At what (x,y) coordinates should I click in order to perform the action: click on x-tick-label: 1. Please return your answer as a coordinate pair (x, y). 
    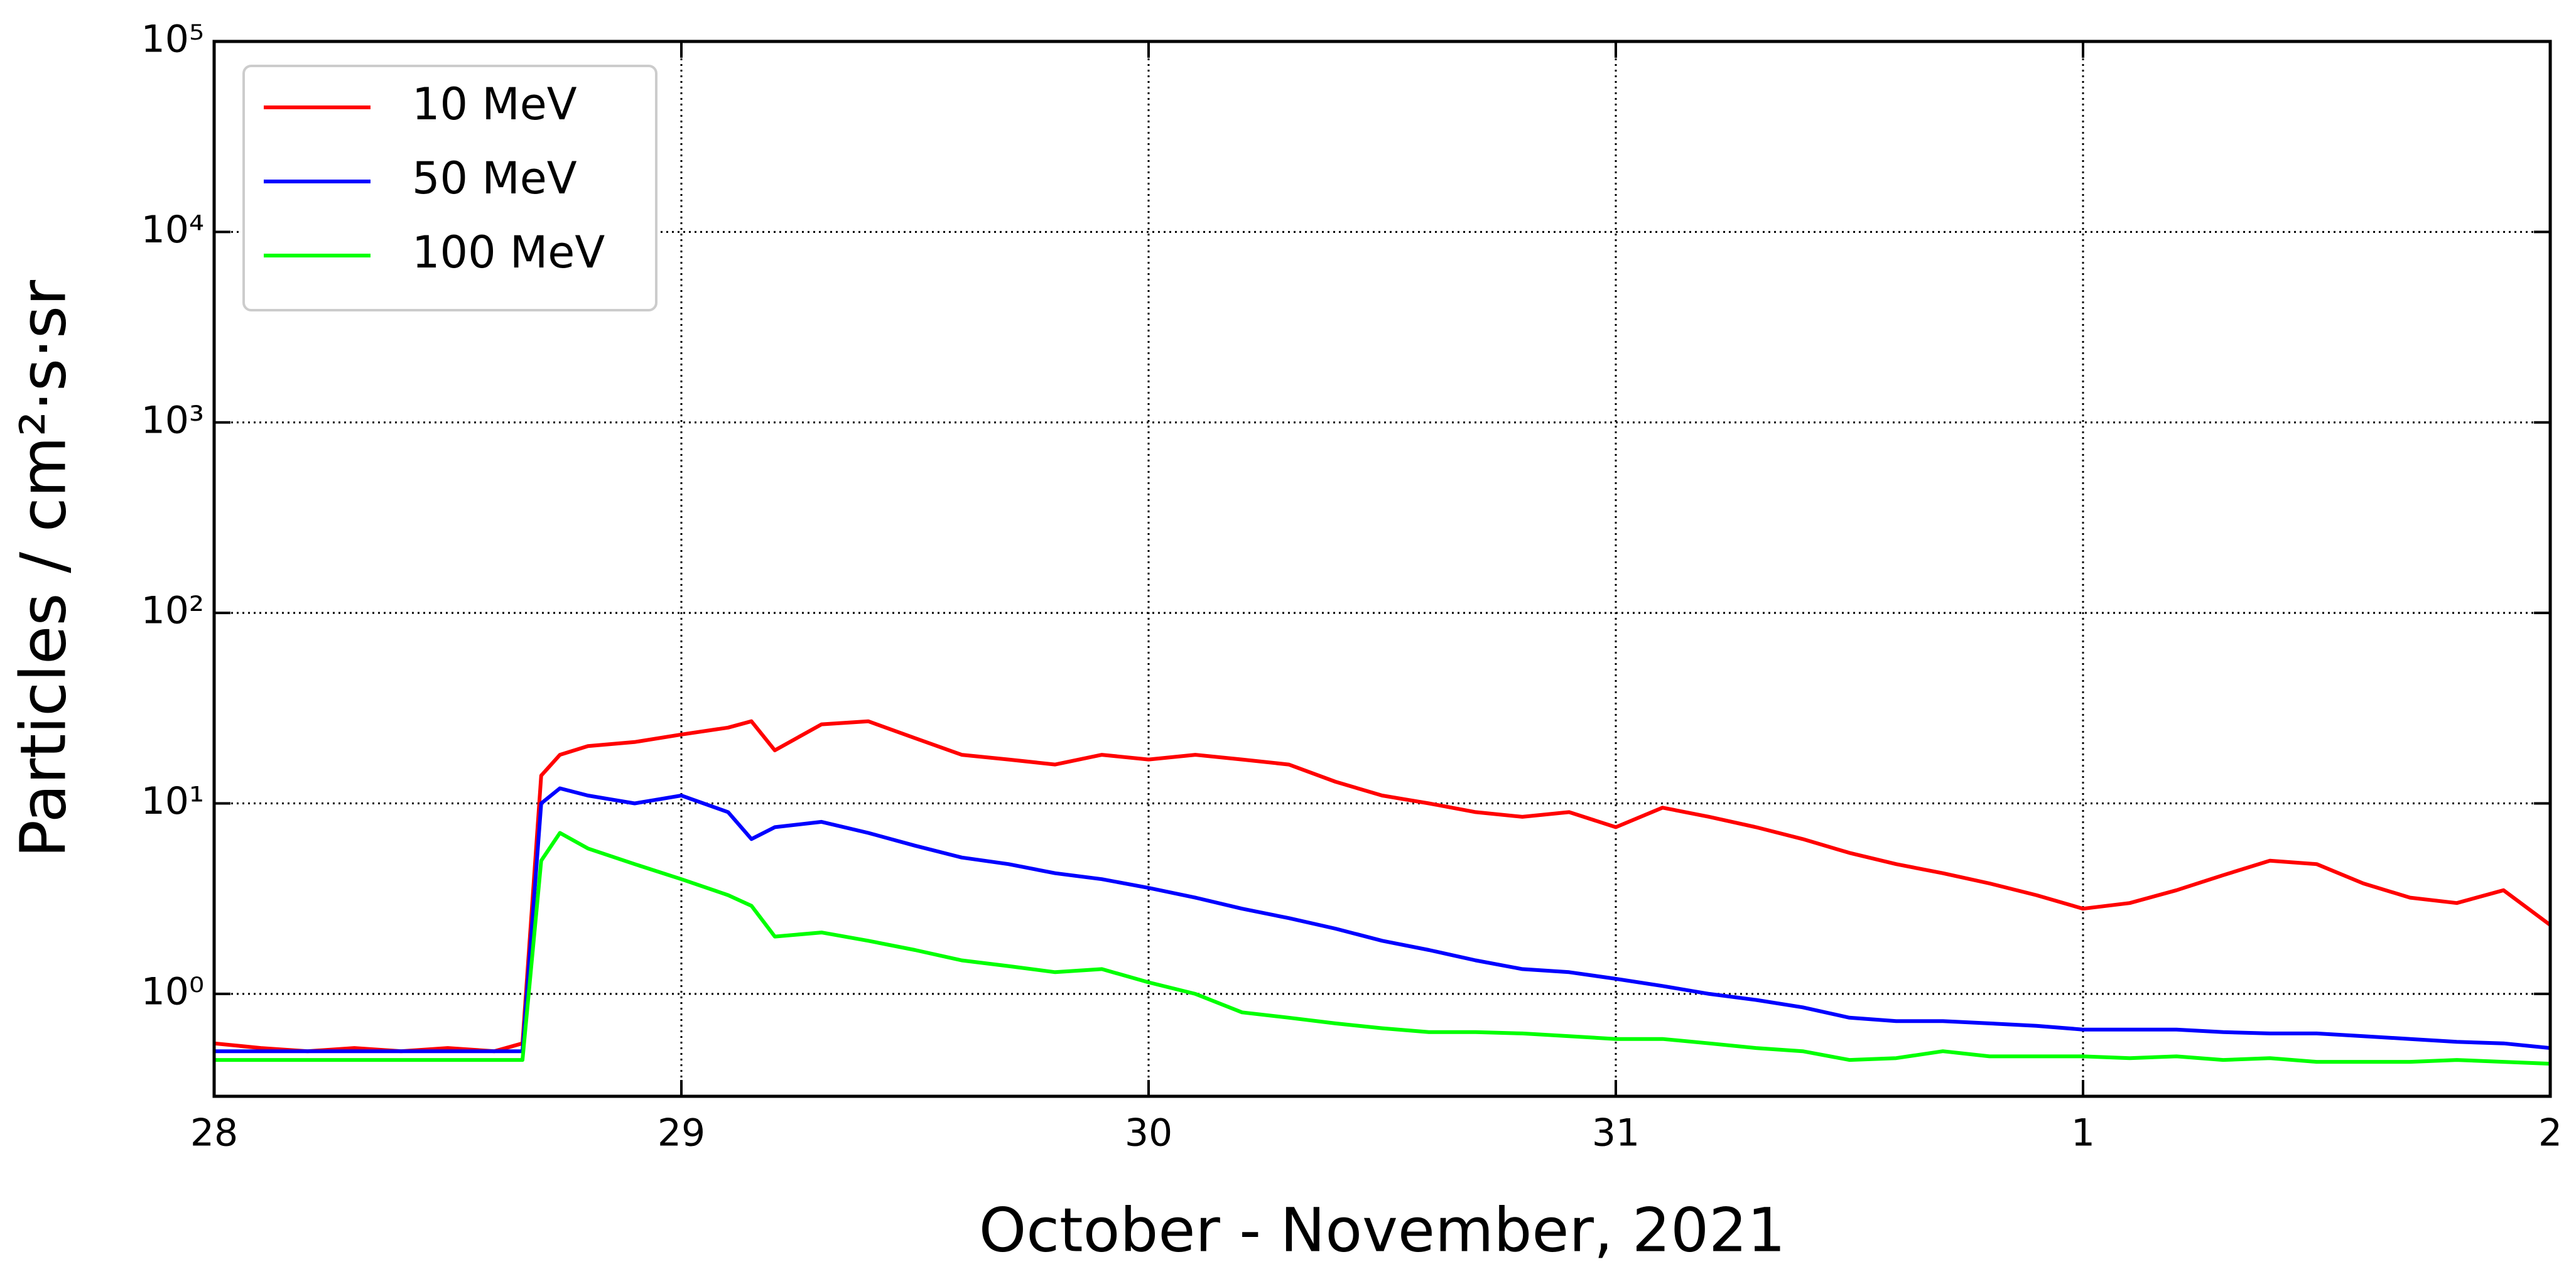
    Looking at the image, I should click on (2083, 1133).